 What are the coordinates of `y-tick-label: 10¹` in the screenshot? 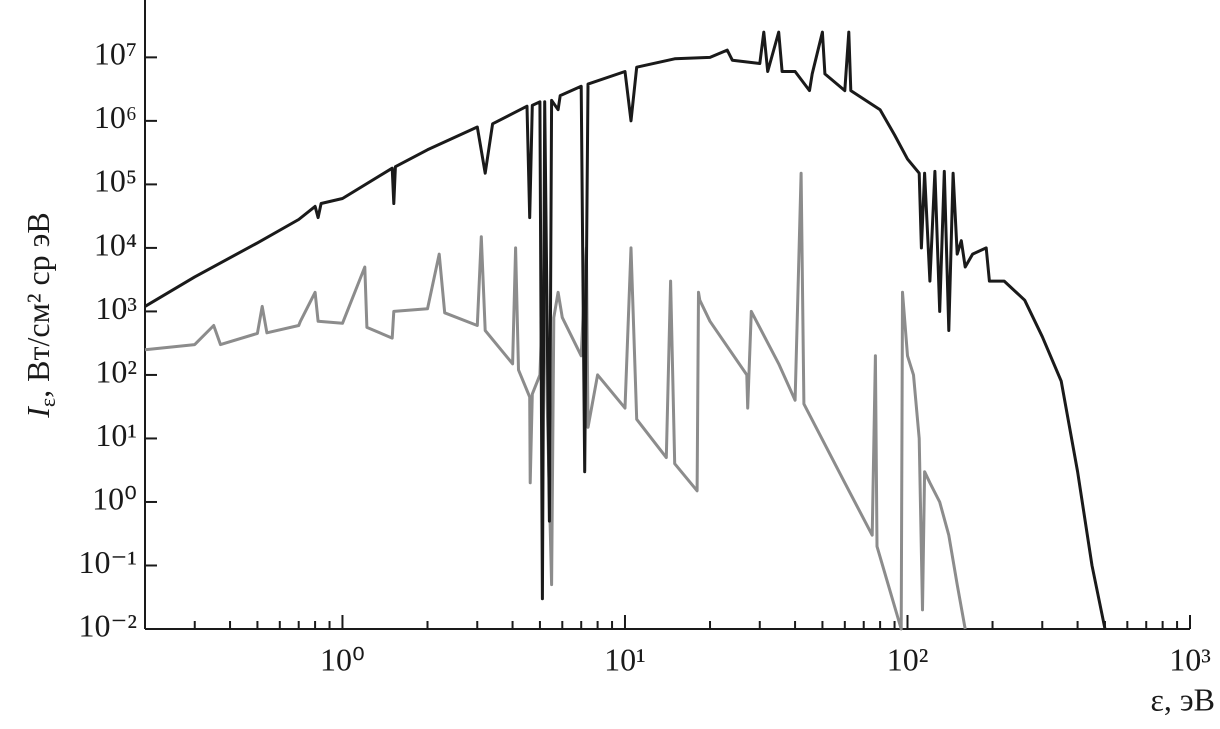 It's located at (116, 435).